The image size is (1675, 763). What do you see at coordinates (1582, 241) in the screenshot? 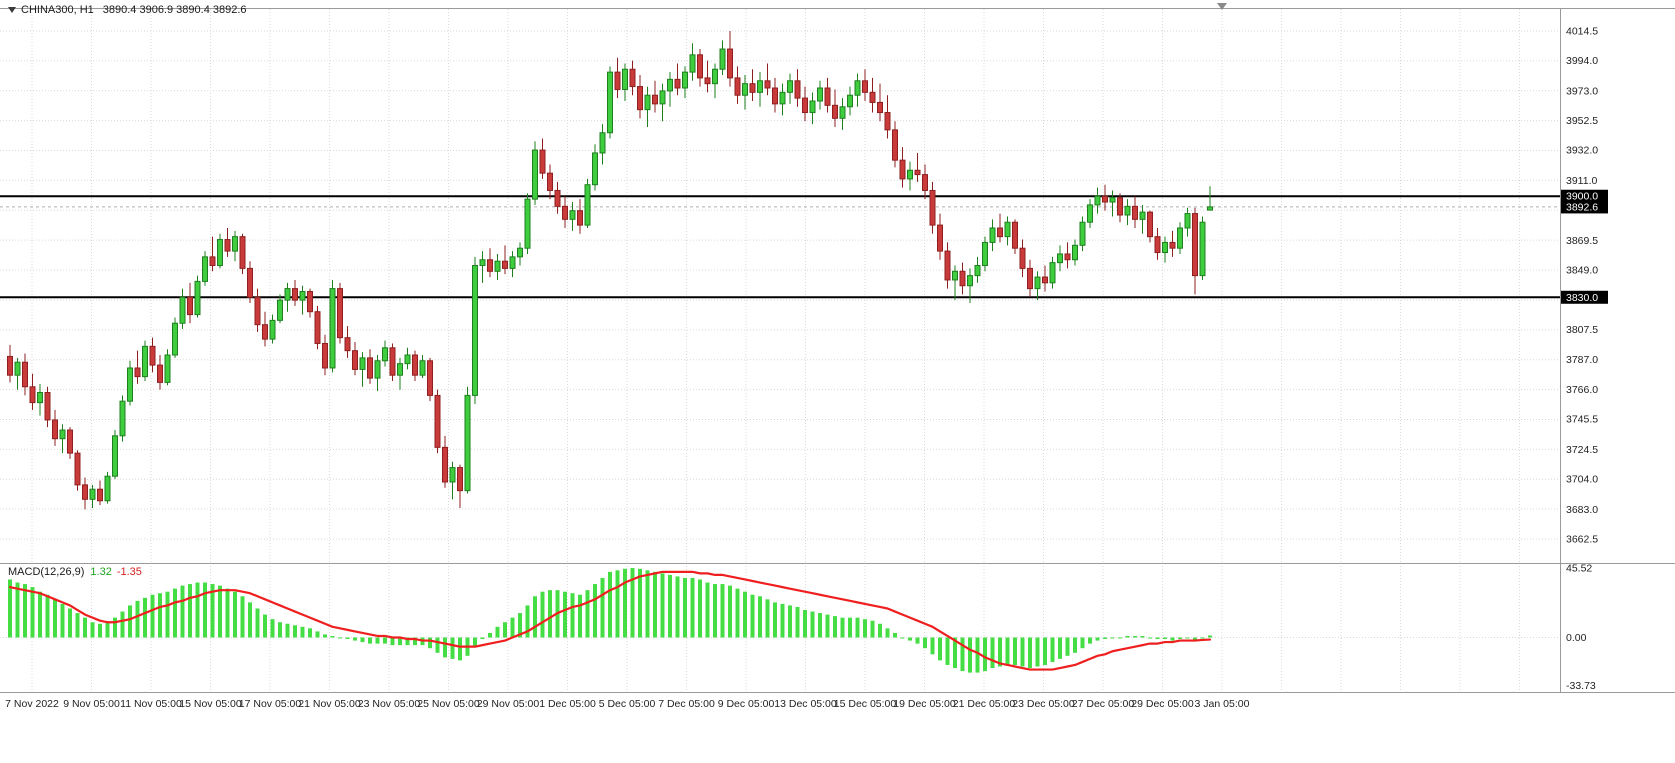
I see `price-axis-label: 3869.5` at bounding box center [1582, 241].